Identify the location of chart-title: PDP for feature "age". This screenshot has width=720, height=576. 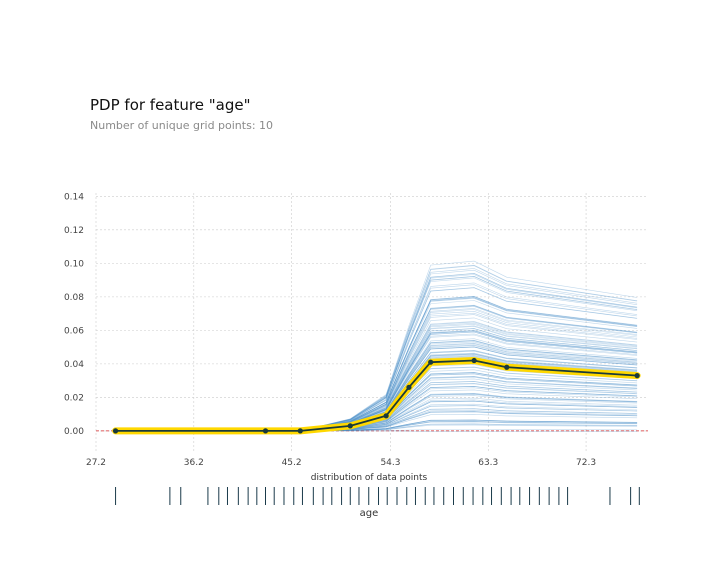
(170, 105).